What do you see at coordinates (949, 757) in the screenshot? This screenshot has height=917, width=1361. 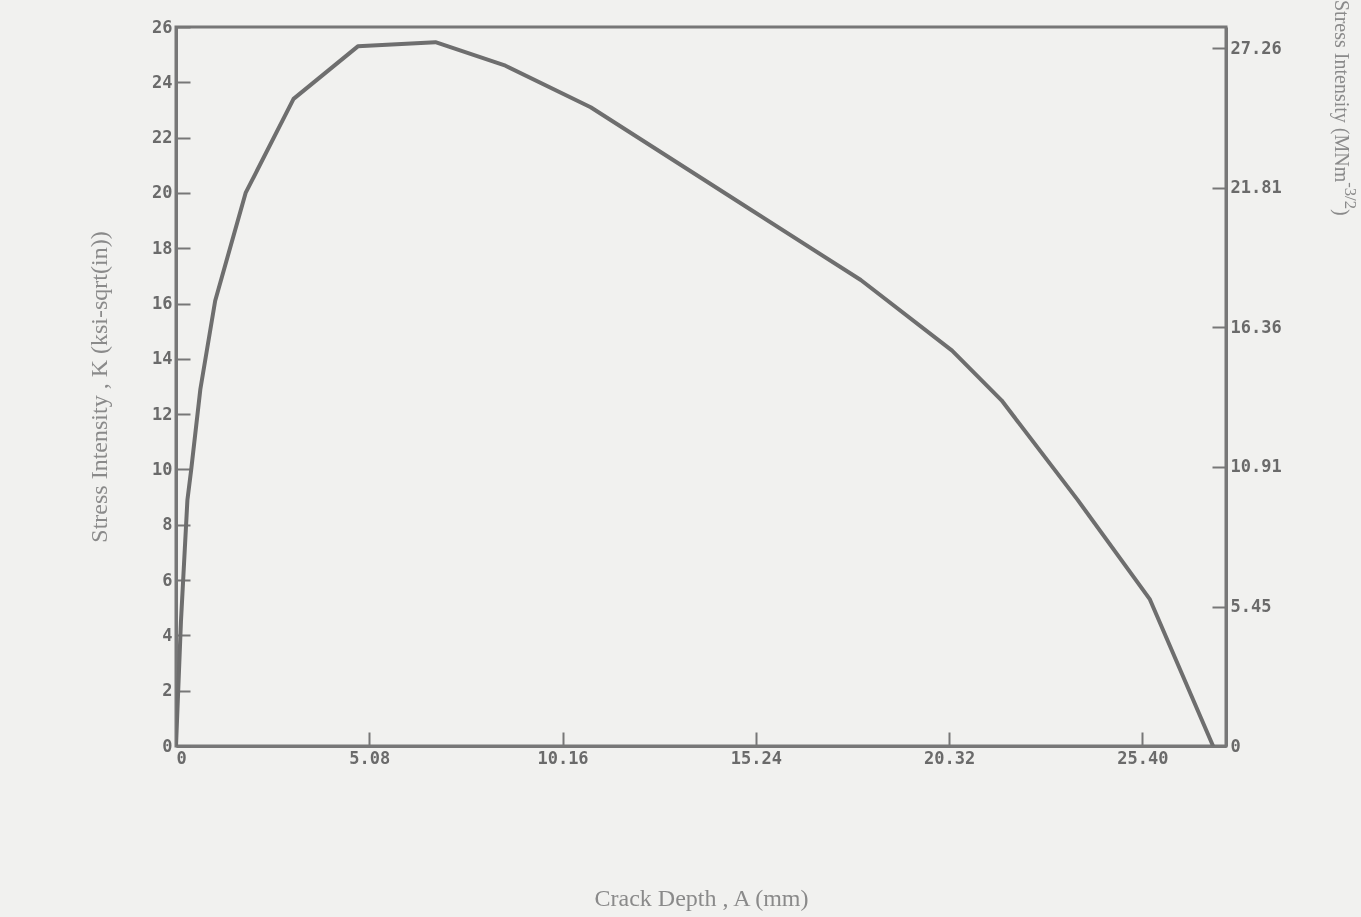 I see `x-tick-label: 20.32` at bounding box center [949, 757].